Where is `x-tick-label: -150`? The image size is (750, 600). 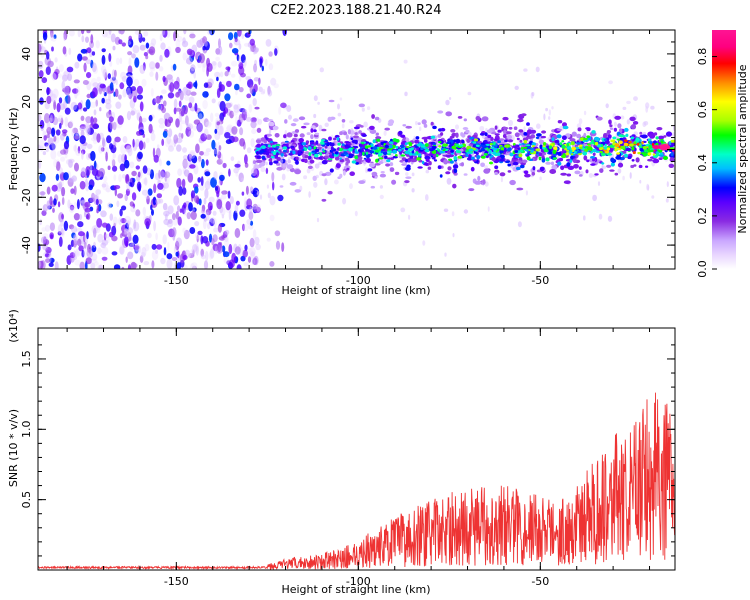 x-tick-label: -150 is located at coordinates (176, 280).